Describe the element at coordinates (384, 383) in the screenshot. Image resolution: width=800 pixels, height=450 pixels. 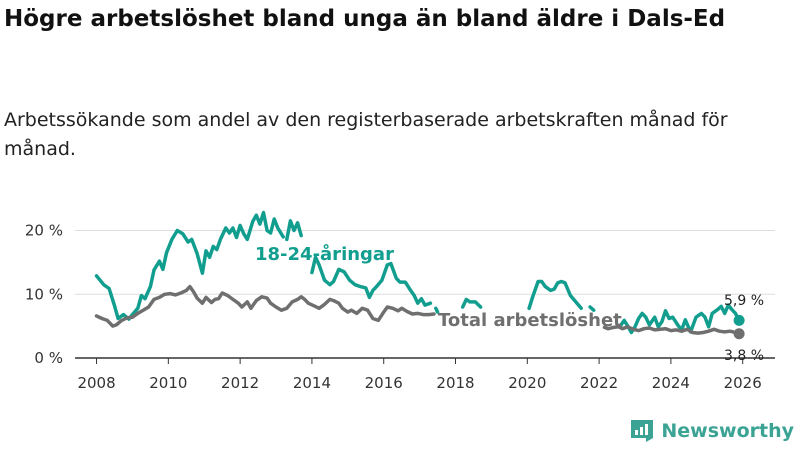
I see `x-tick-label: 2016` at that location.